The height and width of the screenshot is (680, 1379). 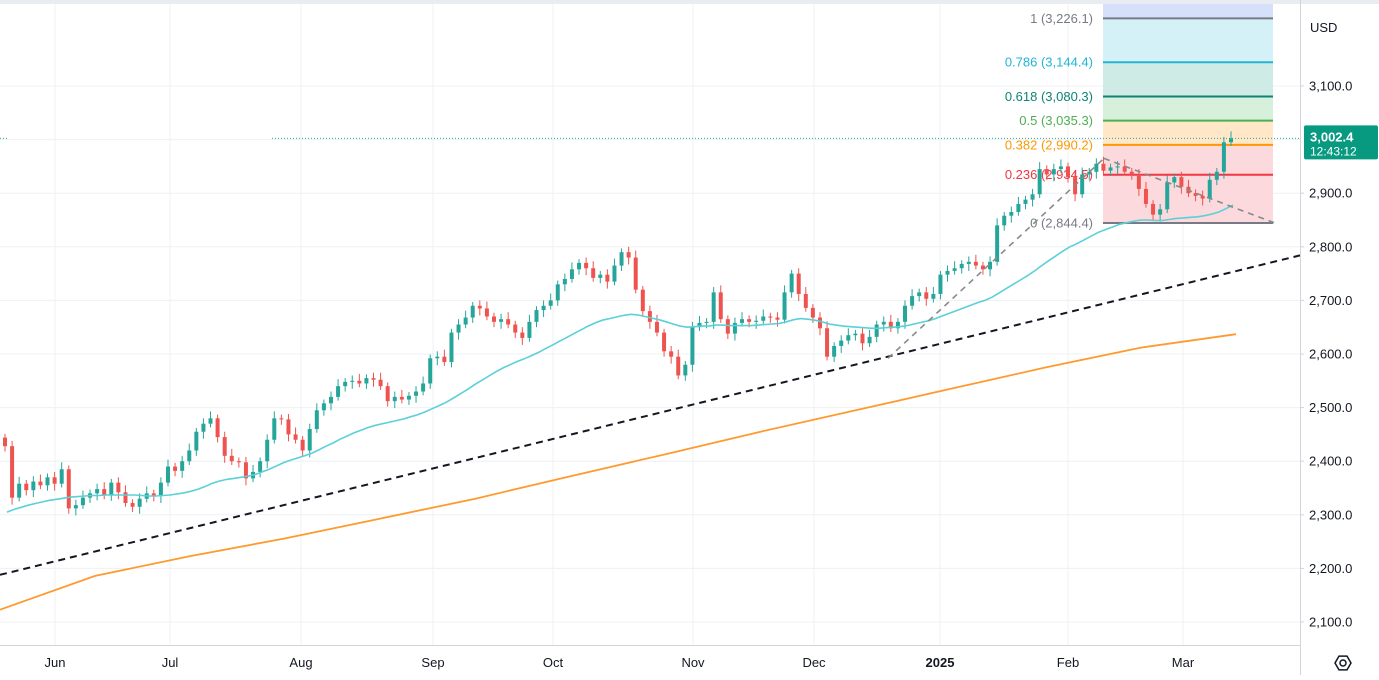 What do you see at coordinates (1343, 663) in the screenshot?
I see `gear-icon` at bounding box center [1343, 663].